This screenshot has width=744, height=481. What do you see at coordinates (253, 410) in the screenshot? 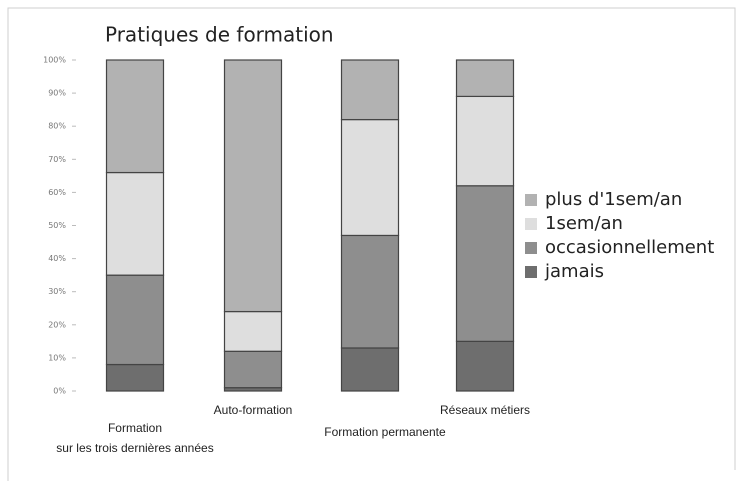
I see `x-tick-label: Auto-formation` at bounding box center [253, 410].